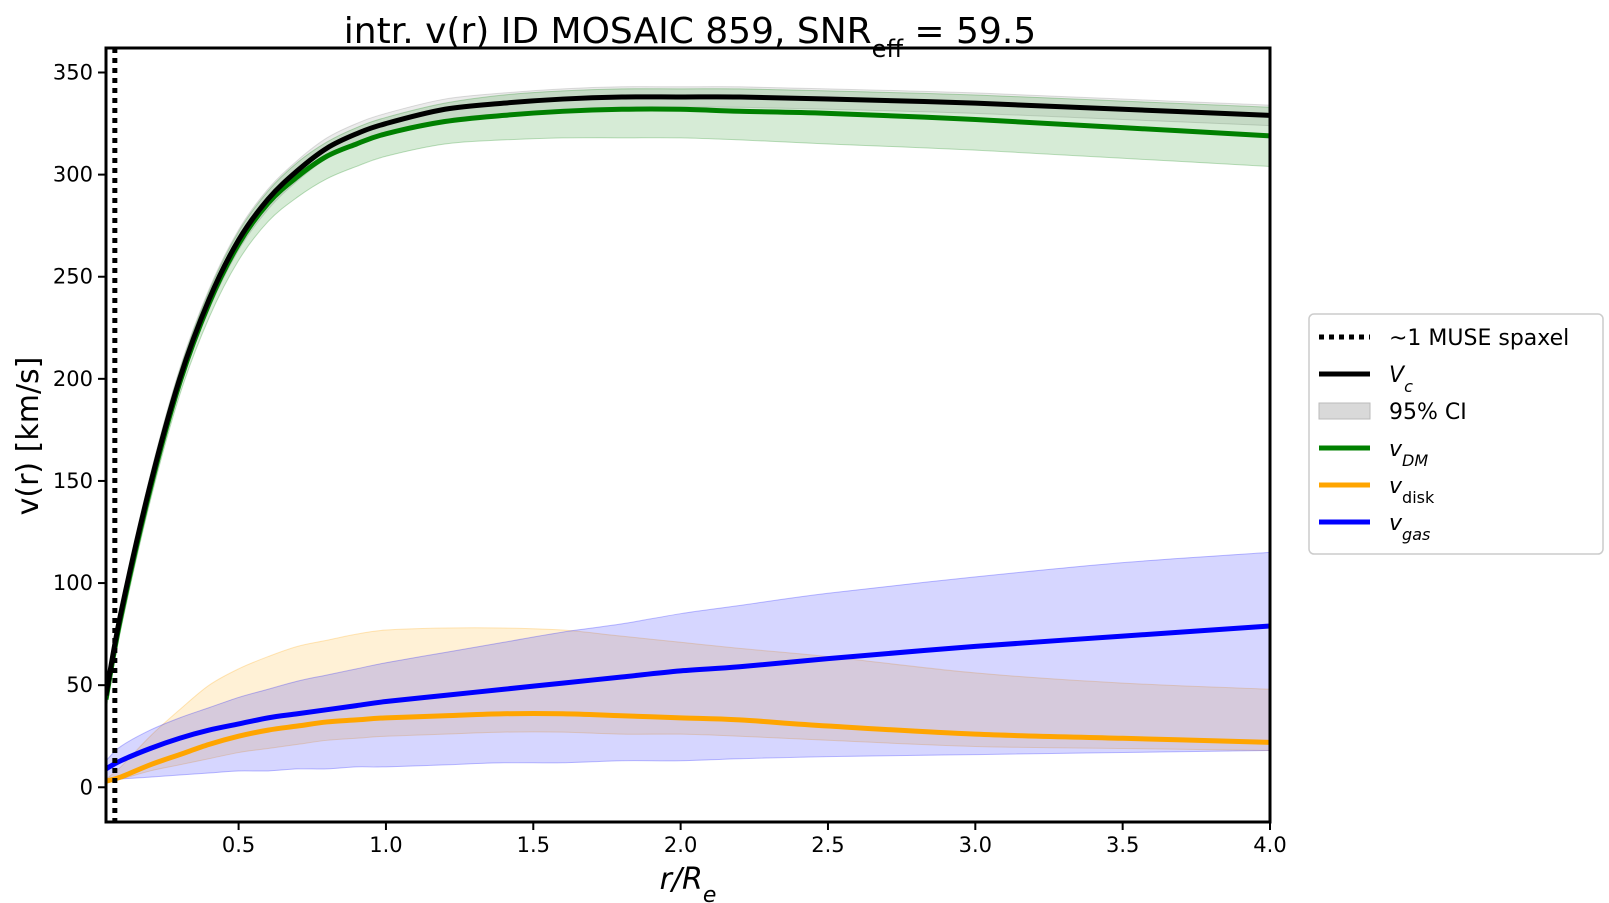 This screenshot has height=903, width=1609. What do you see at coordinates (1366, 379) in the screenshot?
I see `legend-entry-v-c: Vc` at bounding box center [1366, 379].